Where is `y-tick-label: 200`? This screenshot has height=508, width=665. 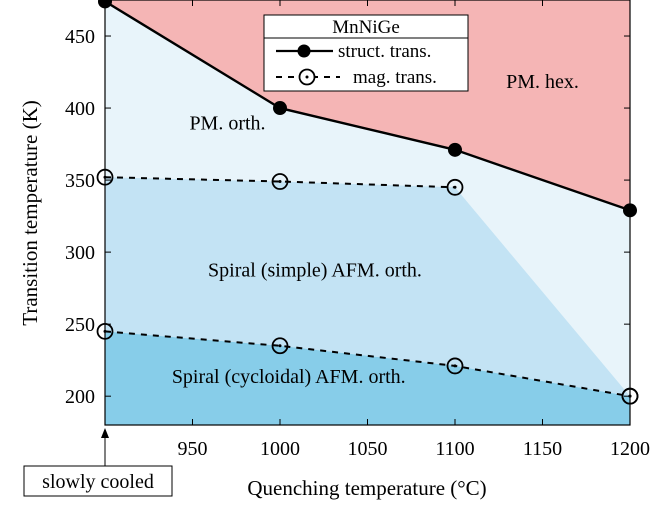
y-tick-label: 200 is located at coordinates (80, 397).